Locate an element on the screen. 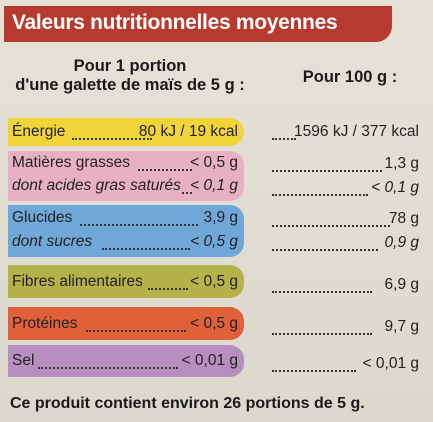 Image resolution: width=433 pixels, height=422 pixels. label-matieres-grasses: Matières grasses is located at coordinates (71, 162).